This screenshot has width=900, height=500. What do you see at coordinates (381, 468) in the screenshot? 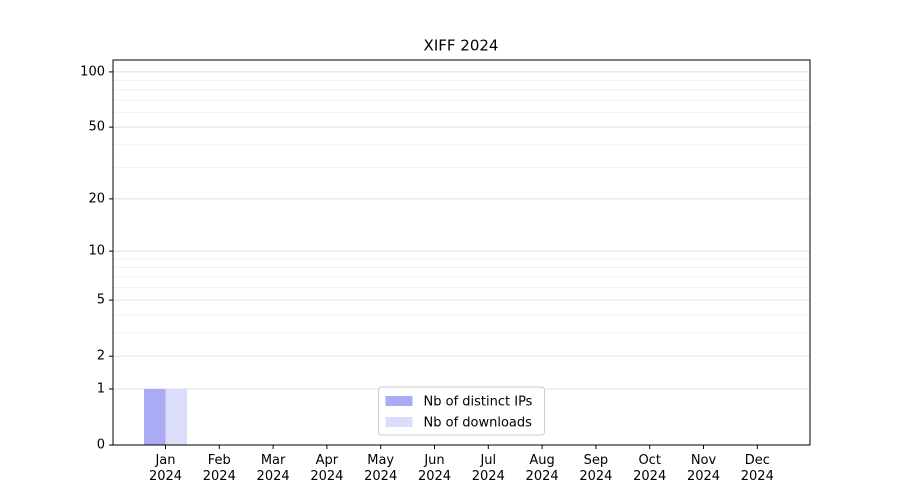
I see `x-tick-label: May 2024` at bounding box center [381, 468].